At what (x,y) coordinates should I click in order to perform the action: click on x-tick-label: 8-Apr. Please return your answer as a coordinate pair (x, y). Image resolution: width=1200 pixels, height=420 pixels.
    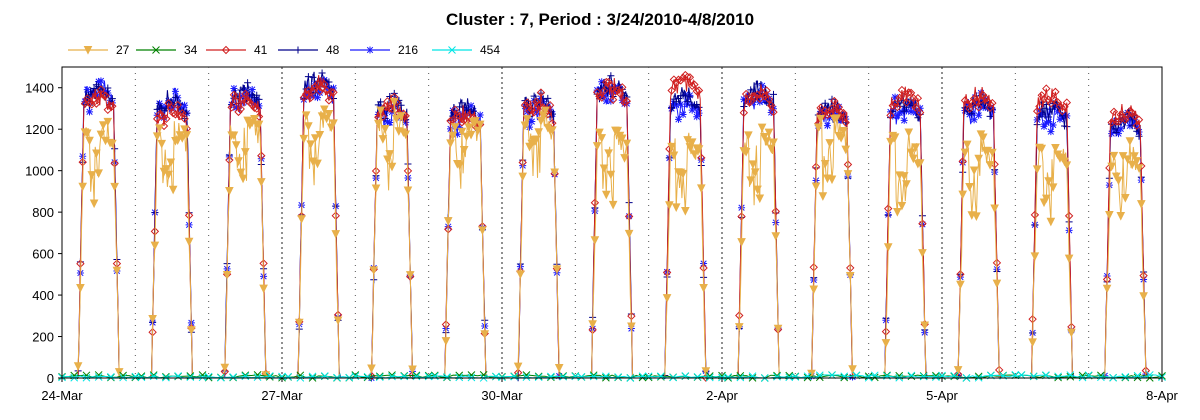
    Looking at the image, I should click on (1162, 395).